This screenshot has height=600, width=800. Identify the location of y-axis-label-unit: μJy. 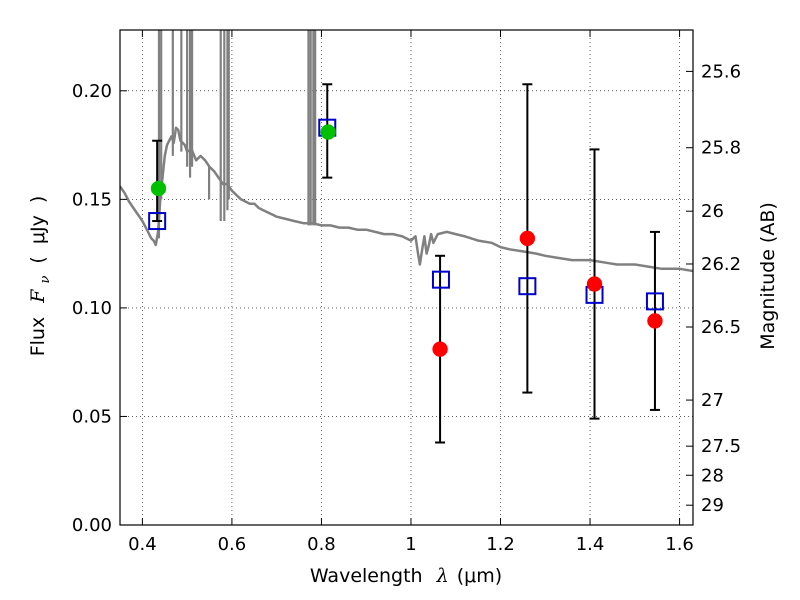
(38, 229).